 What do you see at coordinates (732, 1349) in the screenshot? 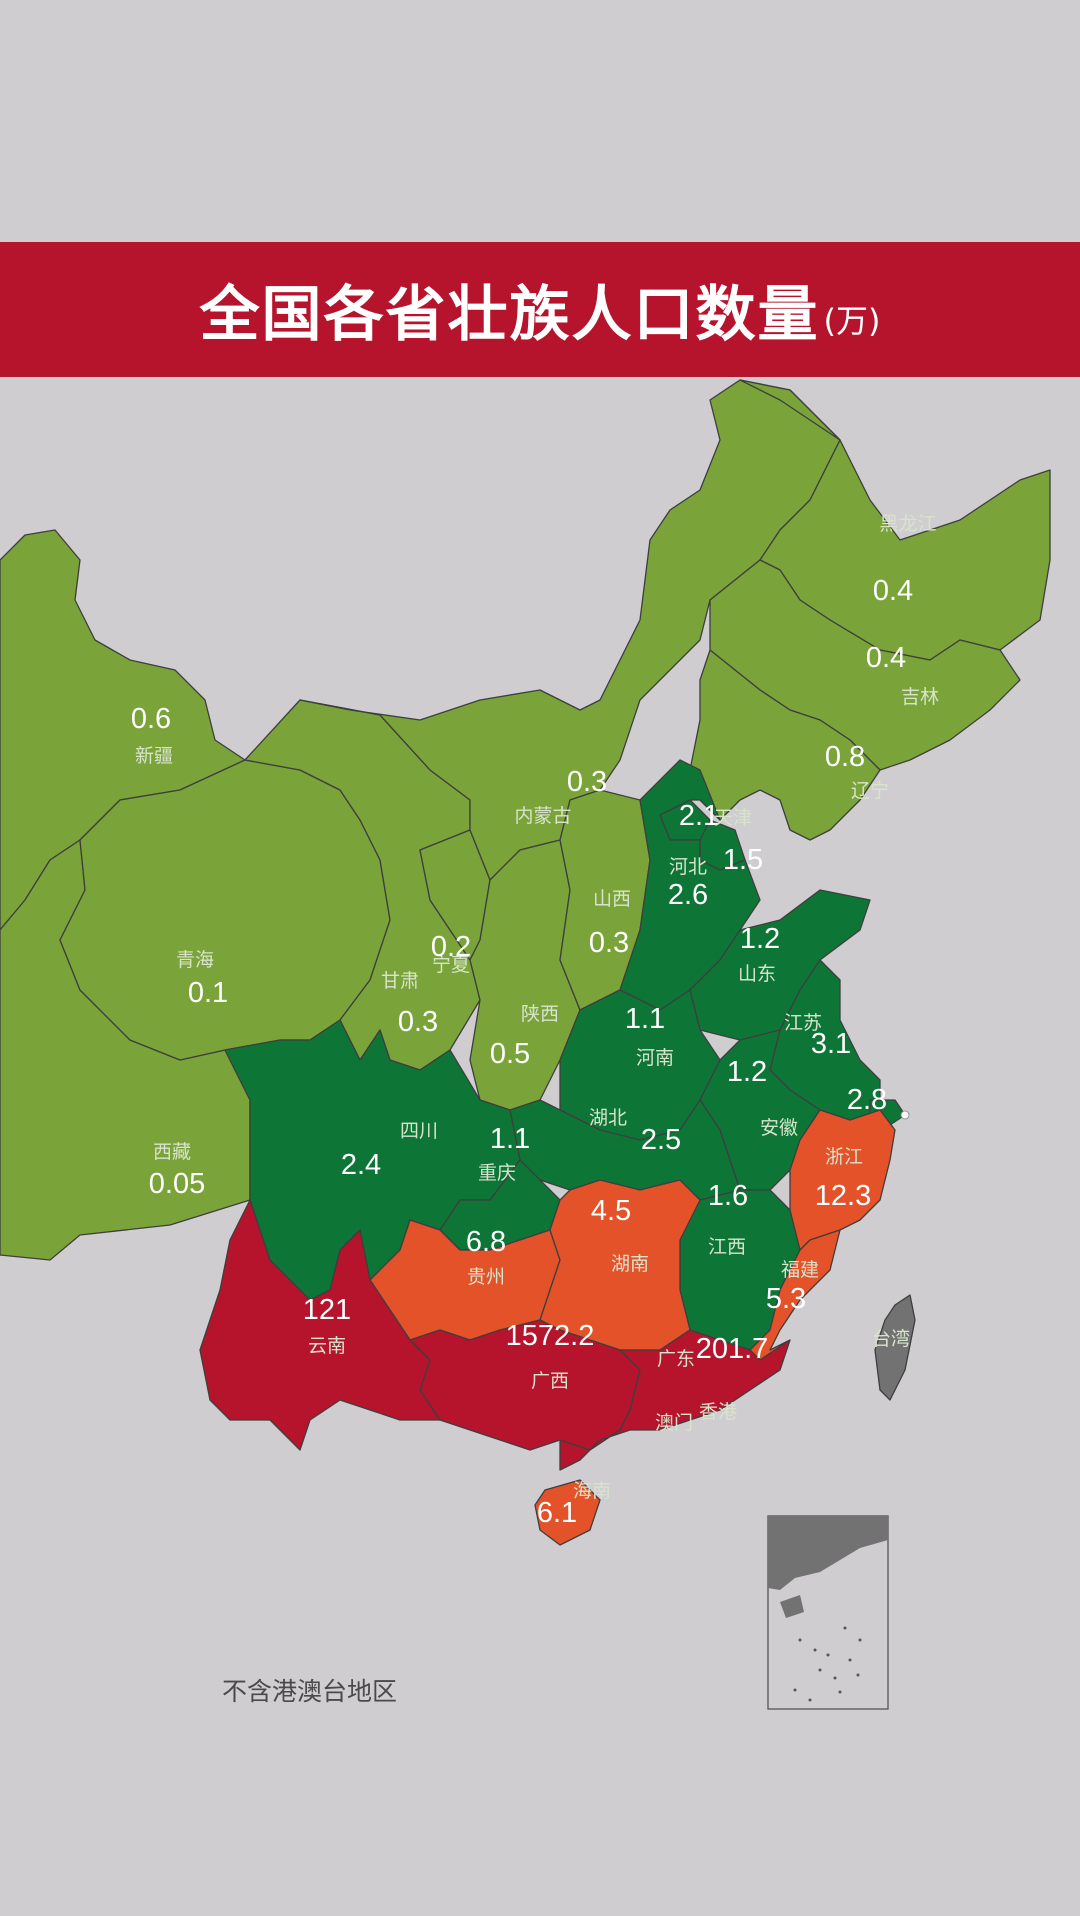
I see `province-value-guangdong: 201.7` at bounding box center [732, 1349].